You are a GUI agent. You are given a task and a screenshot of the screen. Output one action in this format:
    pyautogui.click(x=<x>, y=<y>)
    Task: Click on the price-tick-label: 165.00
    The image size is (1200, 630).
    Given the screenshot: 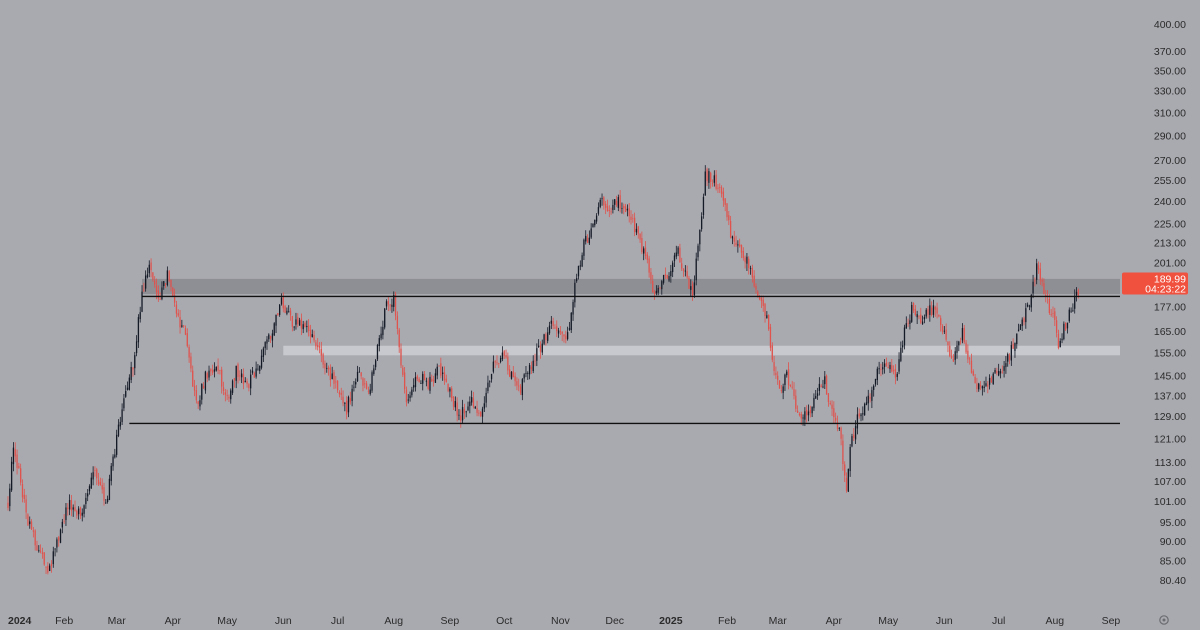 What is the action you would take?
    pyautogui.click(x=1170, y=332)
    